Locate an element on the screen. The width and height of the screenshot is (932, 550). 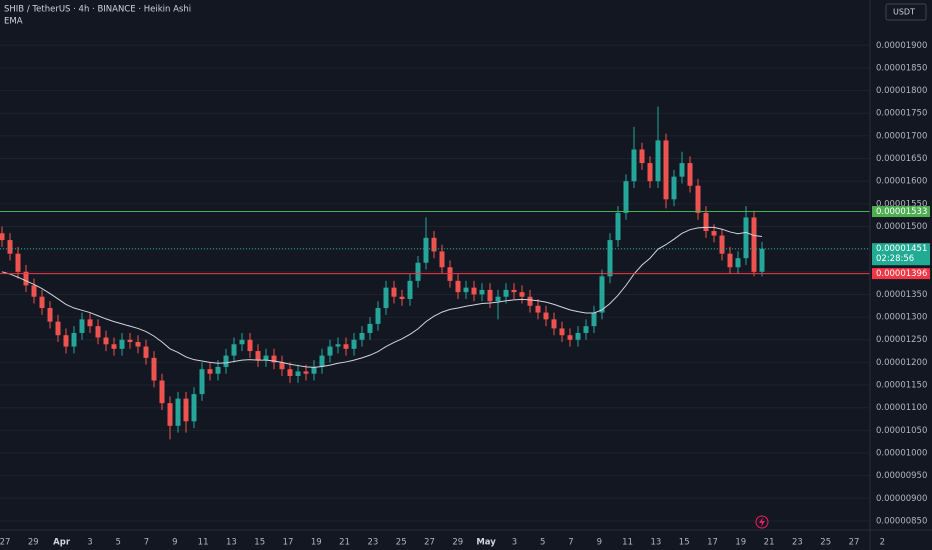
price-label: 0.00001396 is located at coordinates (901, 274).